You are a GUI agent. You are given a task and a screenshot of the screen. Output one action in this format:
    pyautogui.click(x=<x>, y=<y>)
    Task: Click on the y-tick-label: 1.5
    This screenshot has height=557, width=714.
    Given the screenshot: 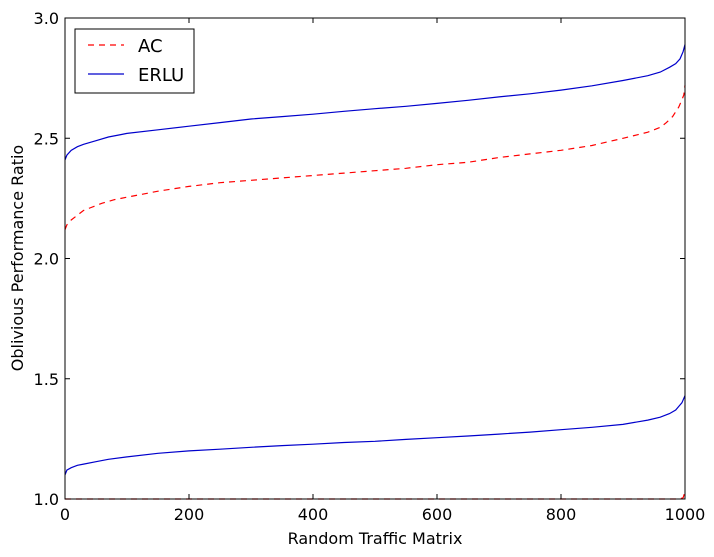 What is the action you would take?
    pyautogui.click(x=46, y=379)
    